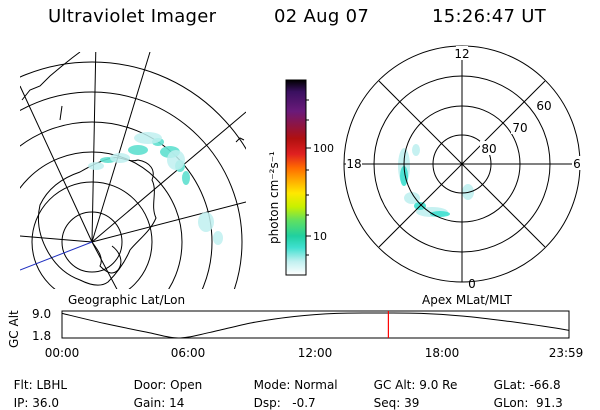  I want to click on info-glon: GLon: 91.3, so click(524, 396).